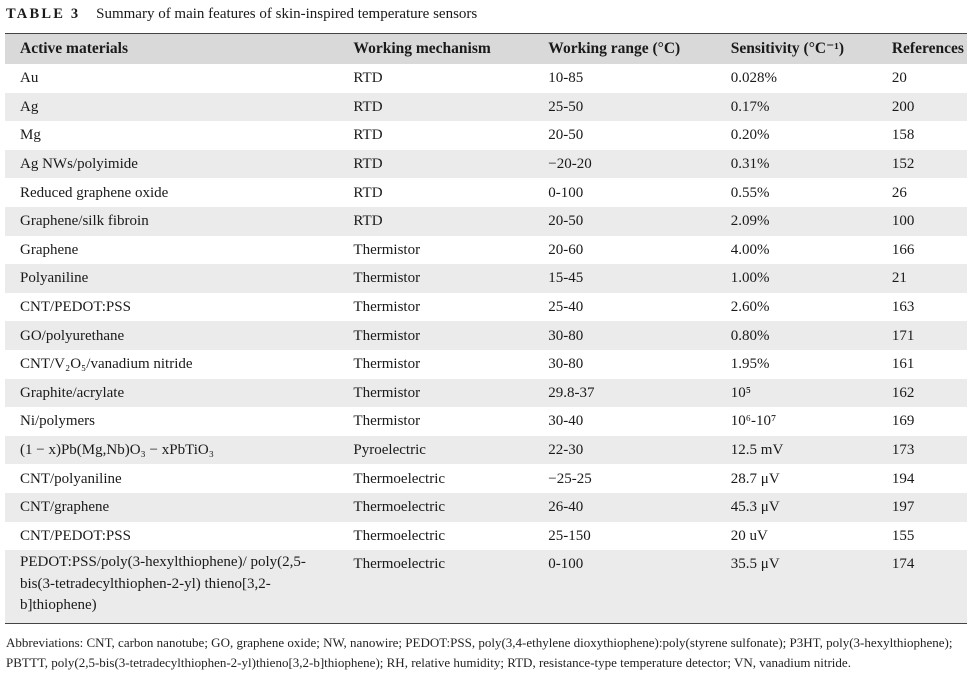 Image resolution: width=972 pixels, height=697 pixels. I want to click on cell-reference: 169, so click(903, 421).